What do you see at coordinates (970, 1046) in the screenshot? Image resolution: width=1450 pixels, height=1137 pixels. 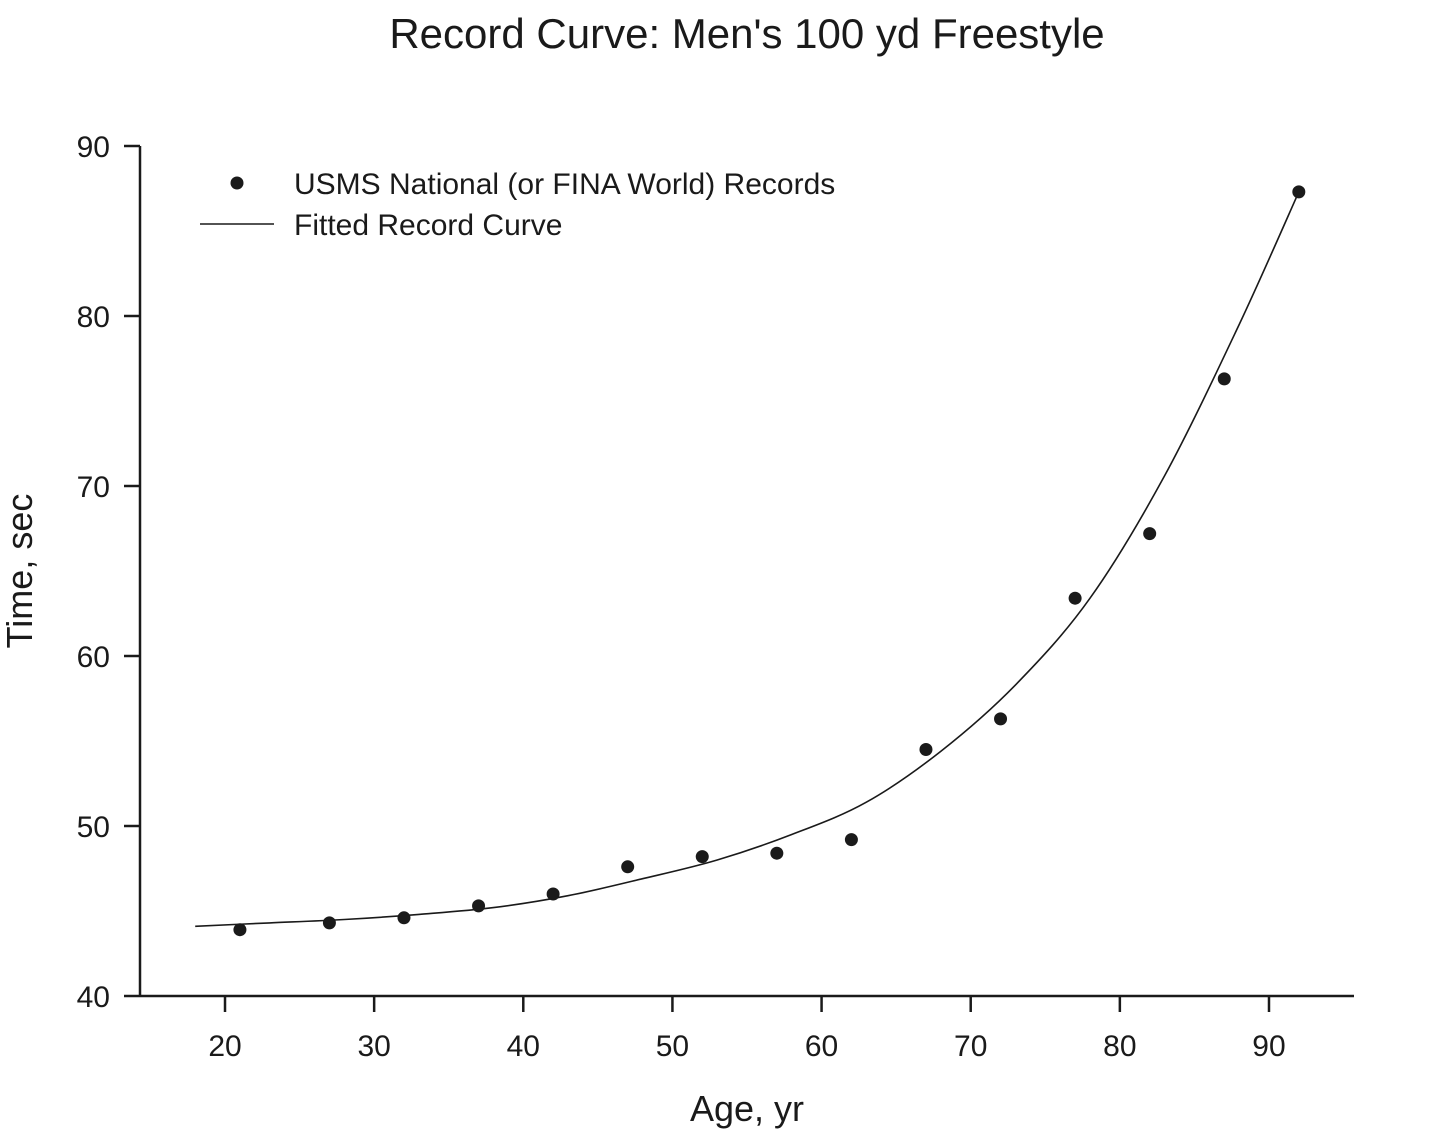 I see `x-tick-label: 70` at bounding box center [970, 1046].